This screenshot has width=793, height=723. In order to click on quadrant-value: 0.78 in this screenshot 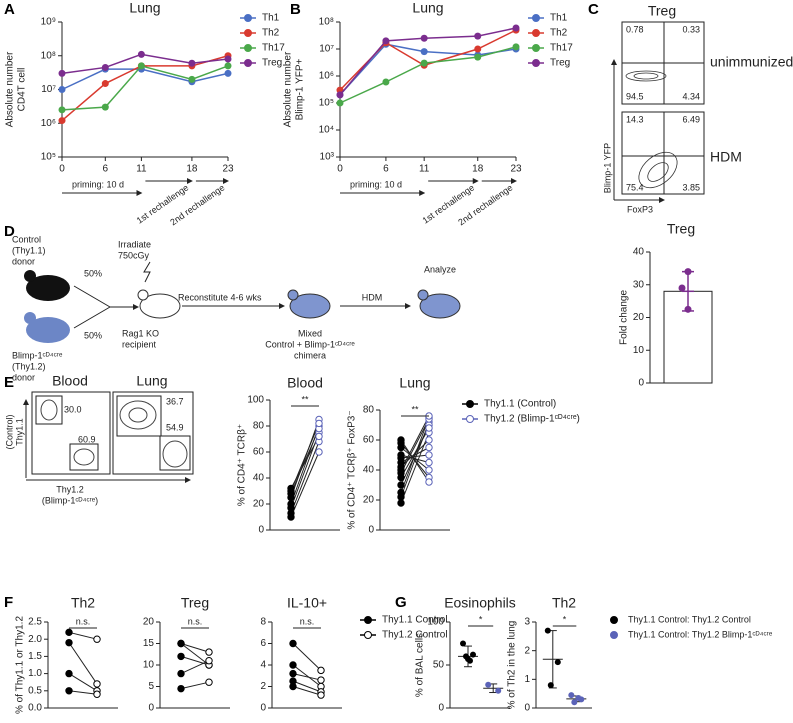, I will do `click(635, 29)`.